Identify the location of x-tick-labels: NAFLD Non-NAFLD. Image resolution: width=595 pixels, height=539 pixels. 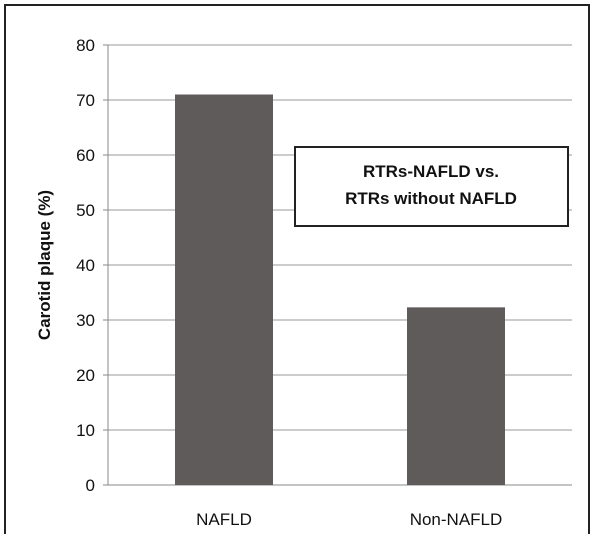
(349, 519).